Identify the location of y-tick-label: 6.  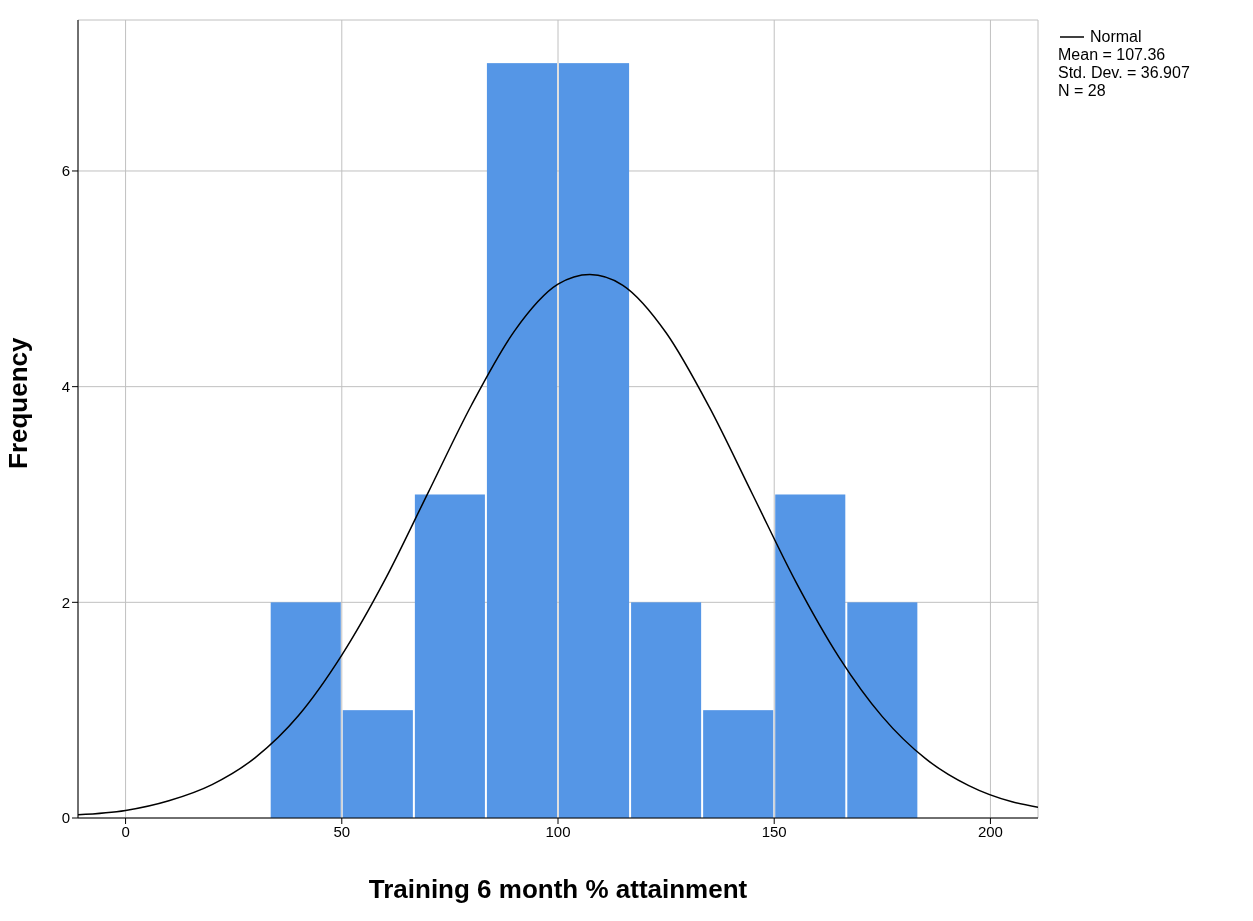
(65, 171).